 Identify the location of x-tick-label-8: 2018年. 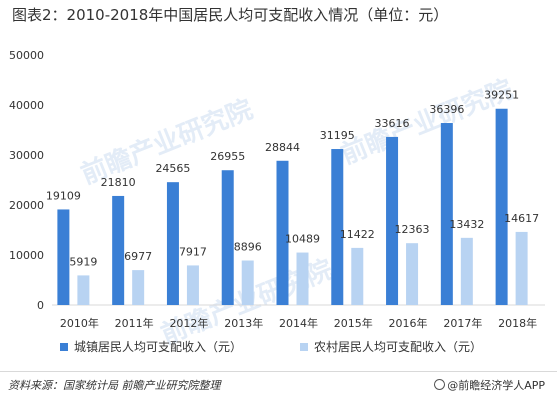
(517, 323).